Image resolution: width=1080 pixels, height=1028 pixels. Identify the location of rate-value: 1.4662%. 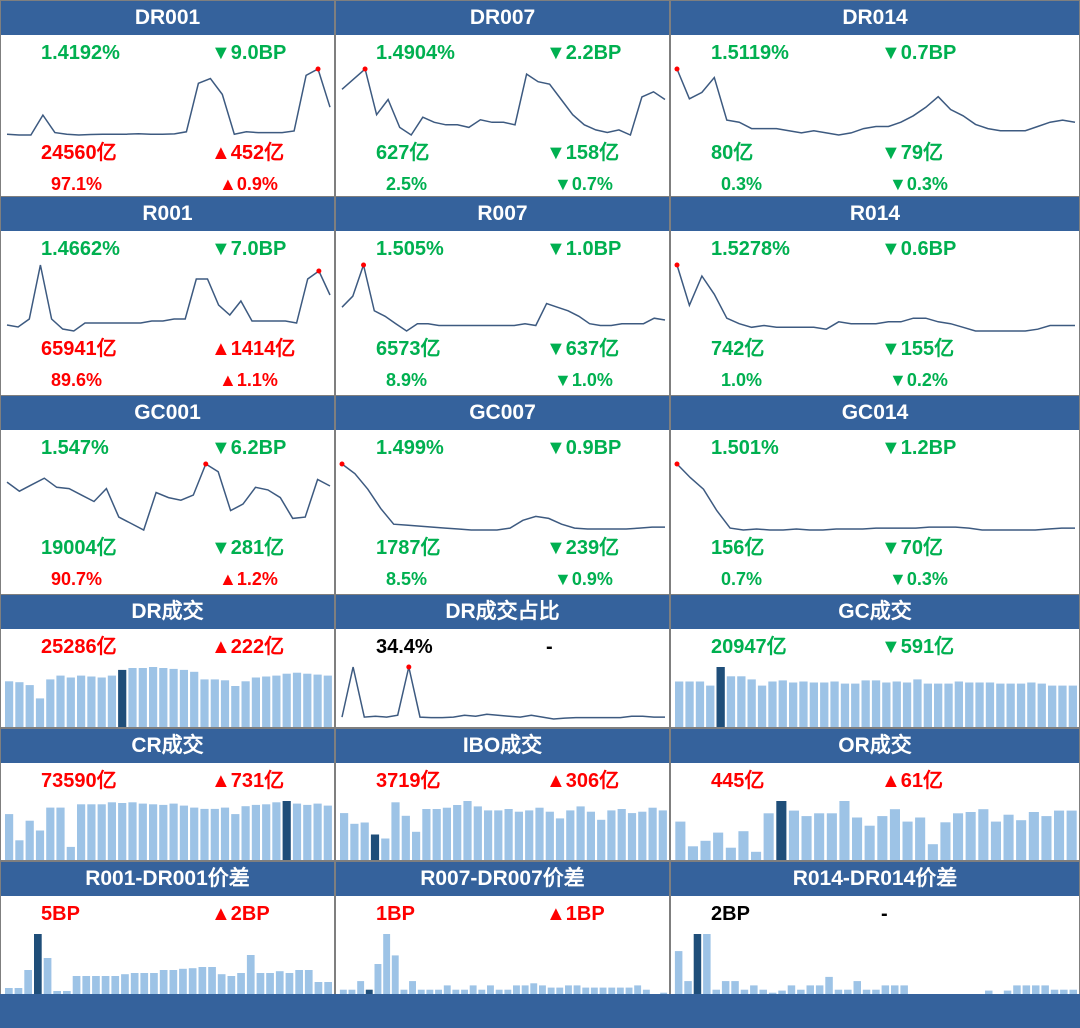
(80, 249).